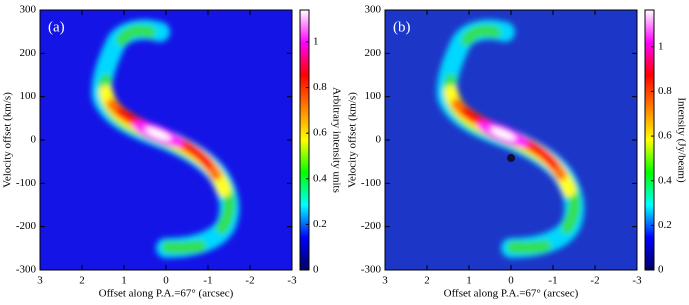  What do you see at coordinates (336, 140) in the screenshot?
I see `colorbar-label: Arbitrary intensity units` at bounding box center [336, 140].